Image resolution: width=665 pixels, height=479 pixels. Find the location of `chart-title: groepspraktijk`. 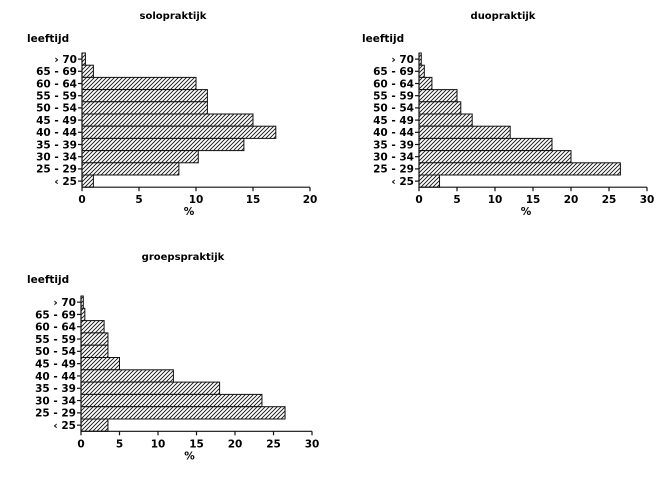

chart-title: groepspraktijk is located at coordinates (183, 257).